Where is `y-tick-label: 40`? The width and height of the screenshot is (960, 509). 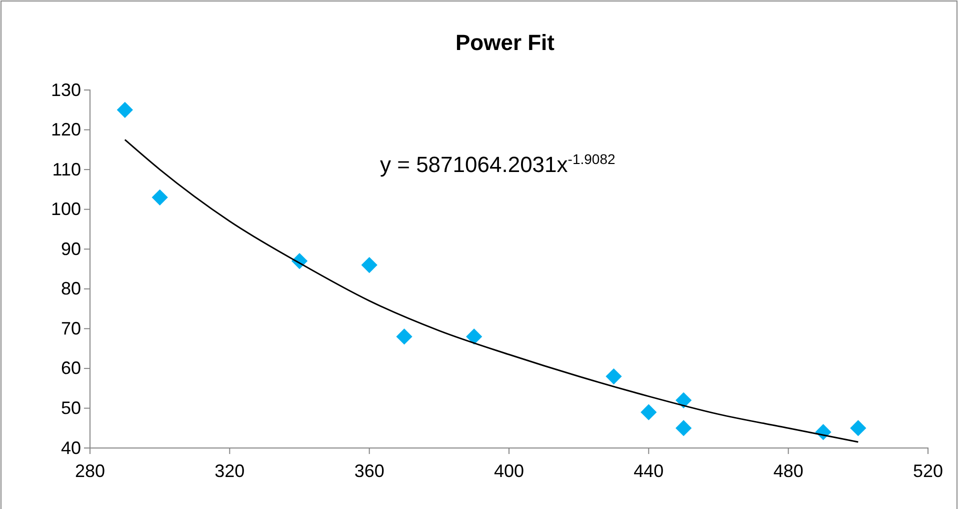 y-tick-label: 40 is located at coordinates (70, 448).